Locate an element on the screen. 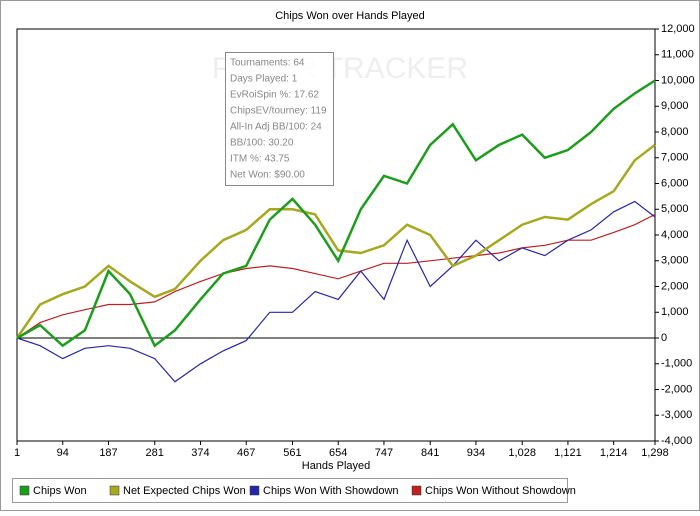  x-tick-label: 841 is located at coordinates (430, 453).